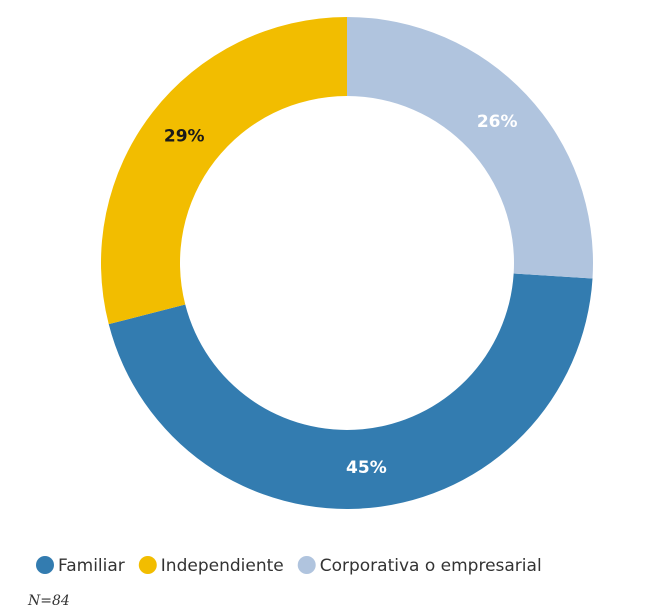  I want to click on data-label: 45%, so click(366, 468).